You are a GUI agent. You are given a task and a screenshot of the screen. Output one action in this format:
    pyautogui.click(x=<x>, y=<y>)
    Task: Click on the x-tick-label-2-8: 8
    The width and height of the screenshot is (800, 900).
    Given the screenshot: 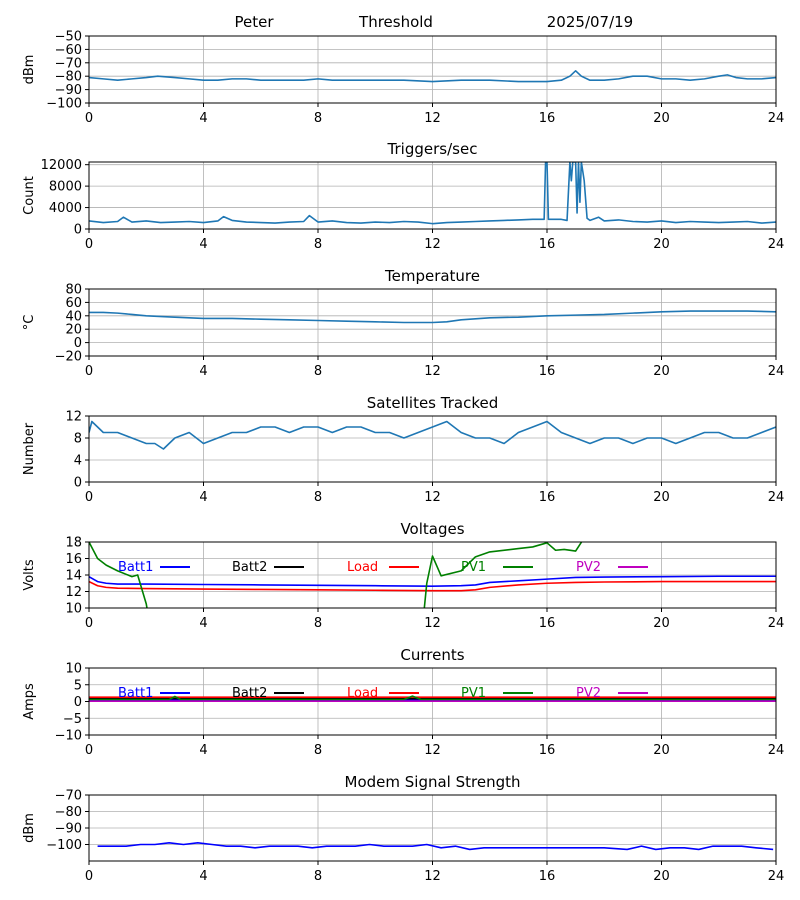 What is the action you would take?
    pyautogui.click(x=318, y=371)
    